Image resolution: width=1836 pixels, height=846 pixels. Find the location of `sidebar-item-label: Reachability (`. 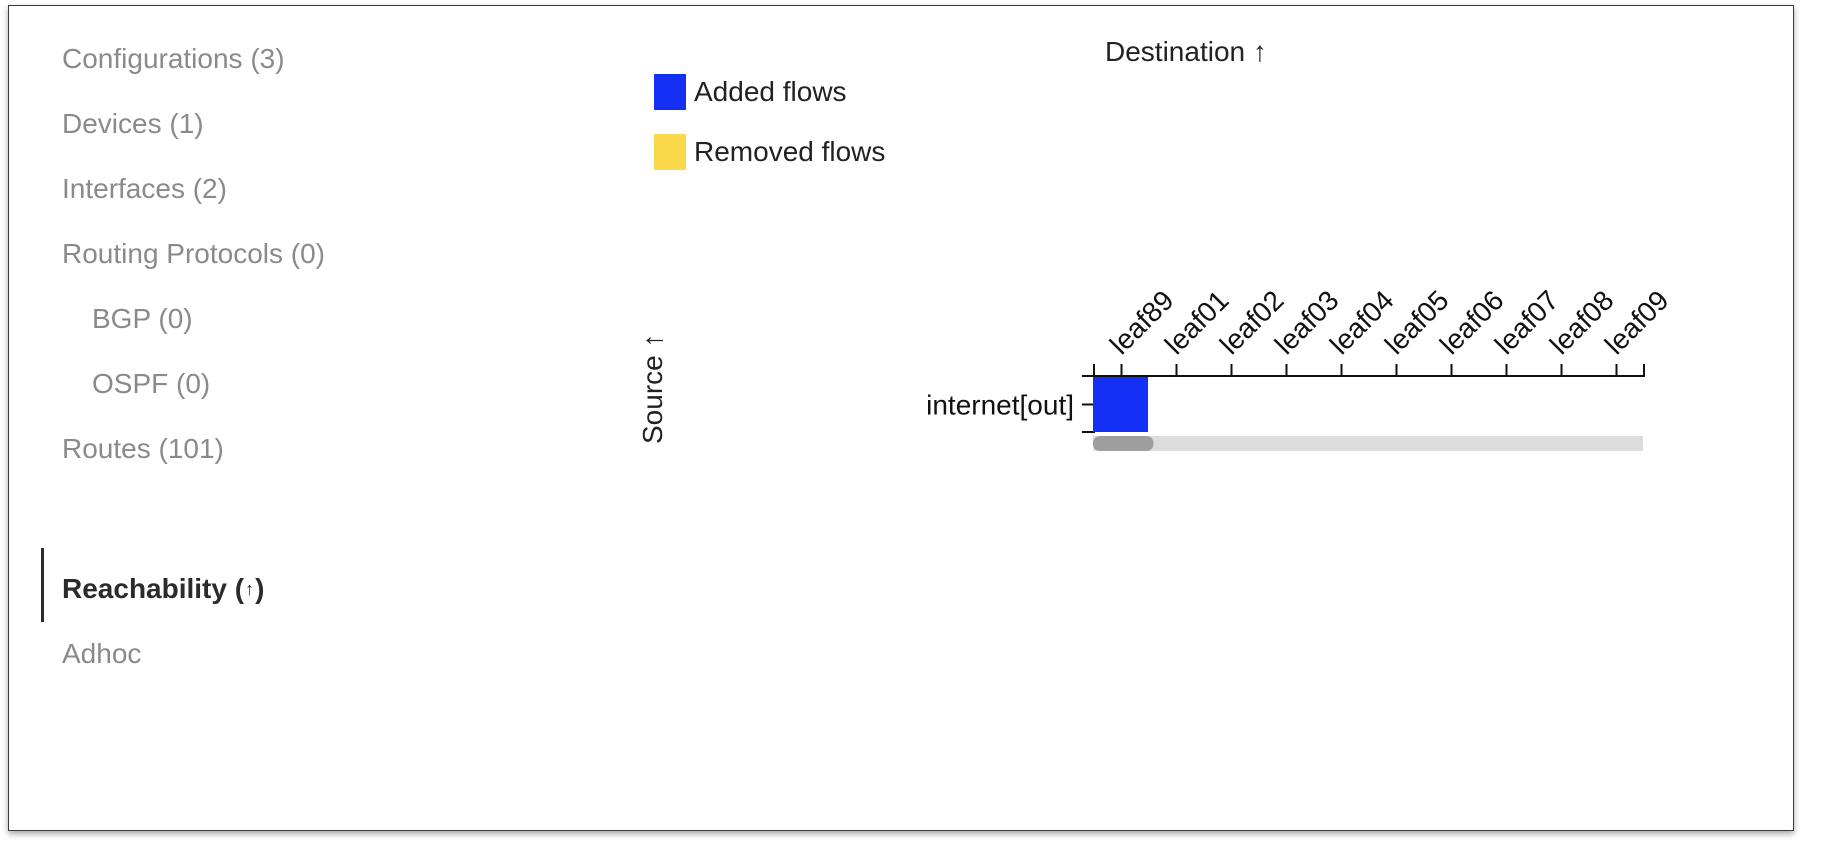

sidebar-item-label: Reachability ( is located at coordinates (153, 588).